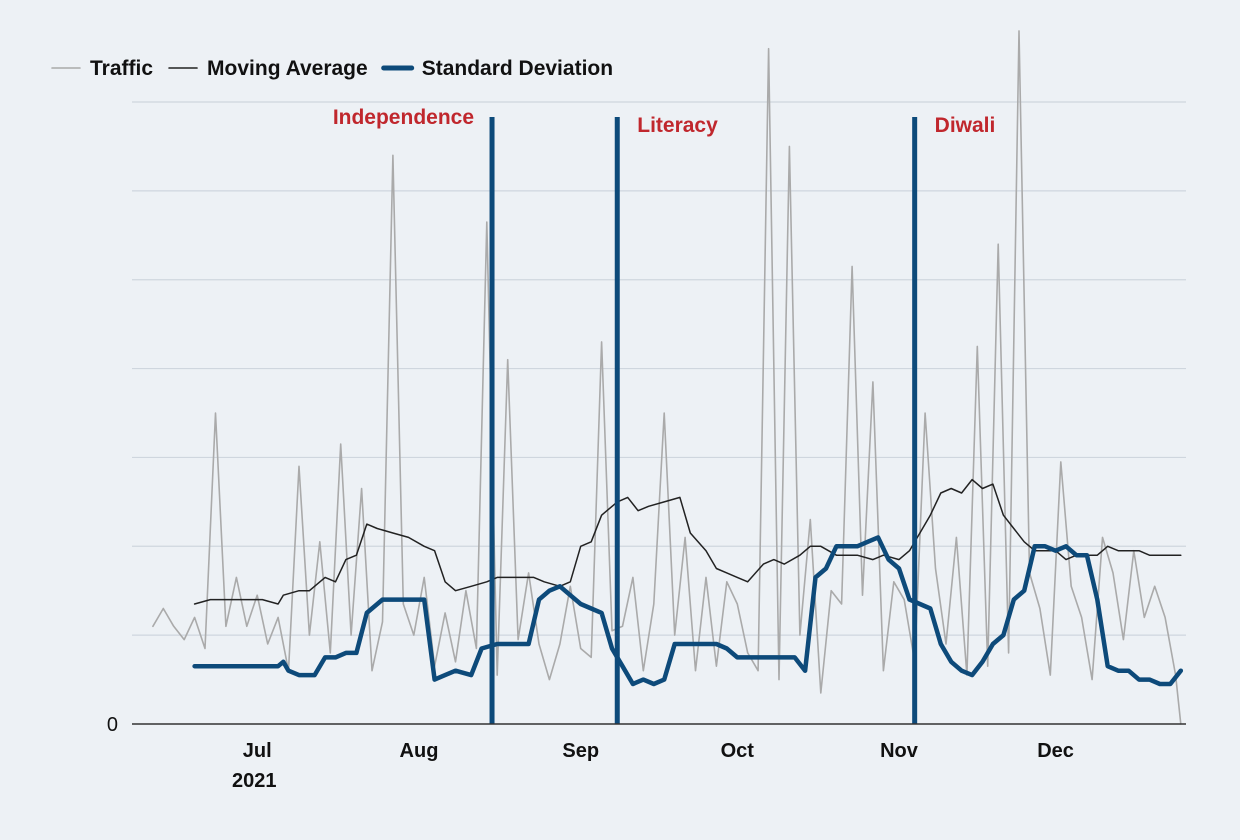 The height and width of the screenshot is (840, 1240). Describe the element at coordinates (899, 751) in the screenshot. I see `x-tick-label: Nov` at that location.